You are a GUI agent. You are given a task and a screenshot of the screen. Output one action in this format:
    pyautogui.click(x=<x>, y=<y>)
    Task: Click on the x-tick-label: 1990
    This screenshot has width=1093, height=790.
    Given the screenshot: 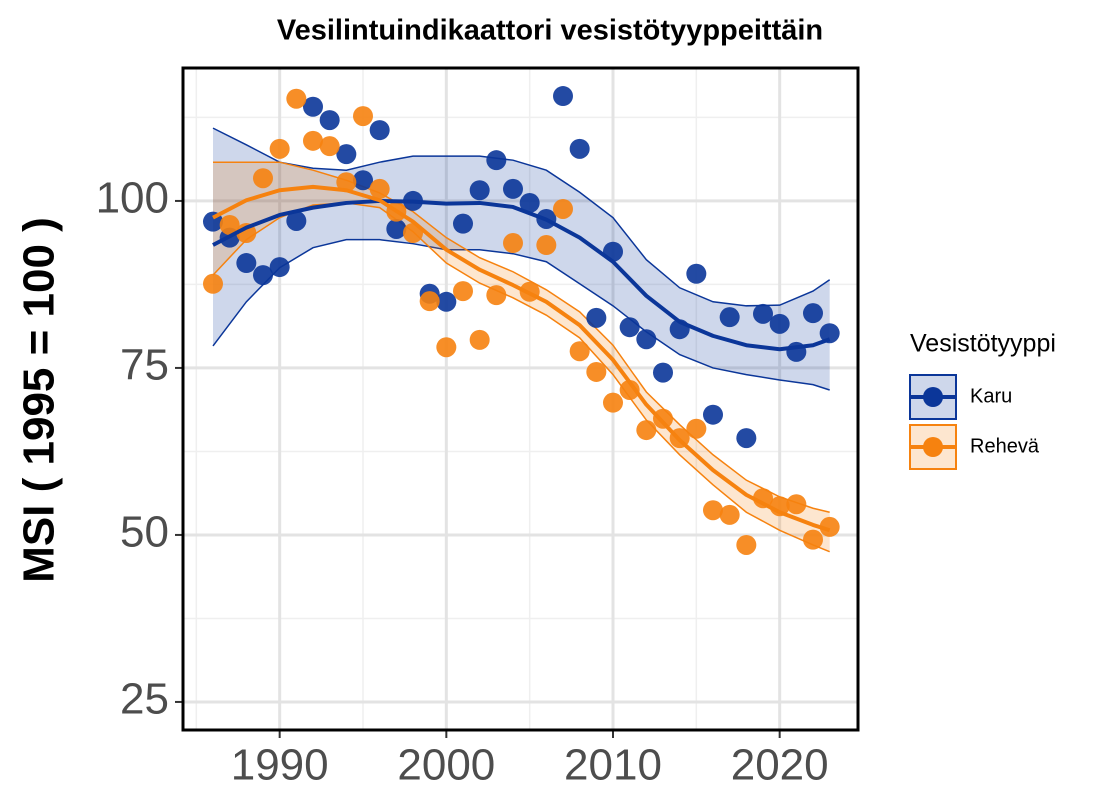 What is the action you would take?
    pyautogui.click(x=280, y=765)
    